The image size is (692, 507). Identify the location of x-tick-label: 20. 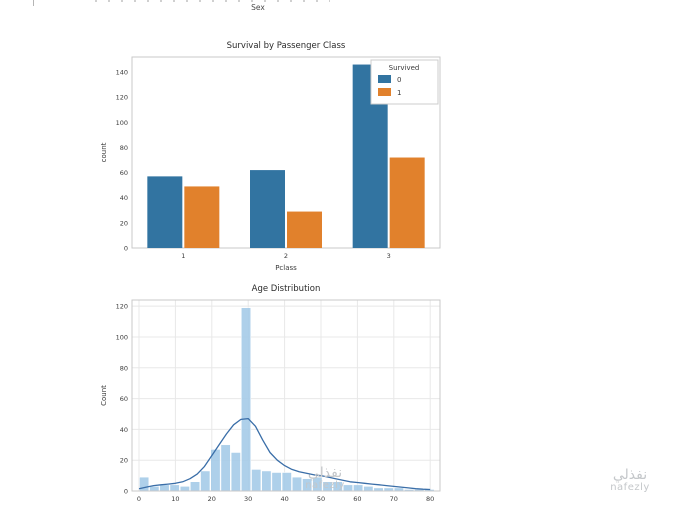
(212, 499).